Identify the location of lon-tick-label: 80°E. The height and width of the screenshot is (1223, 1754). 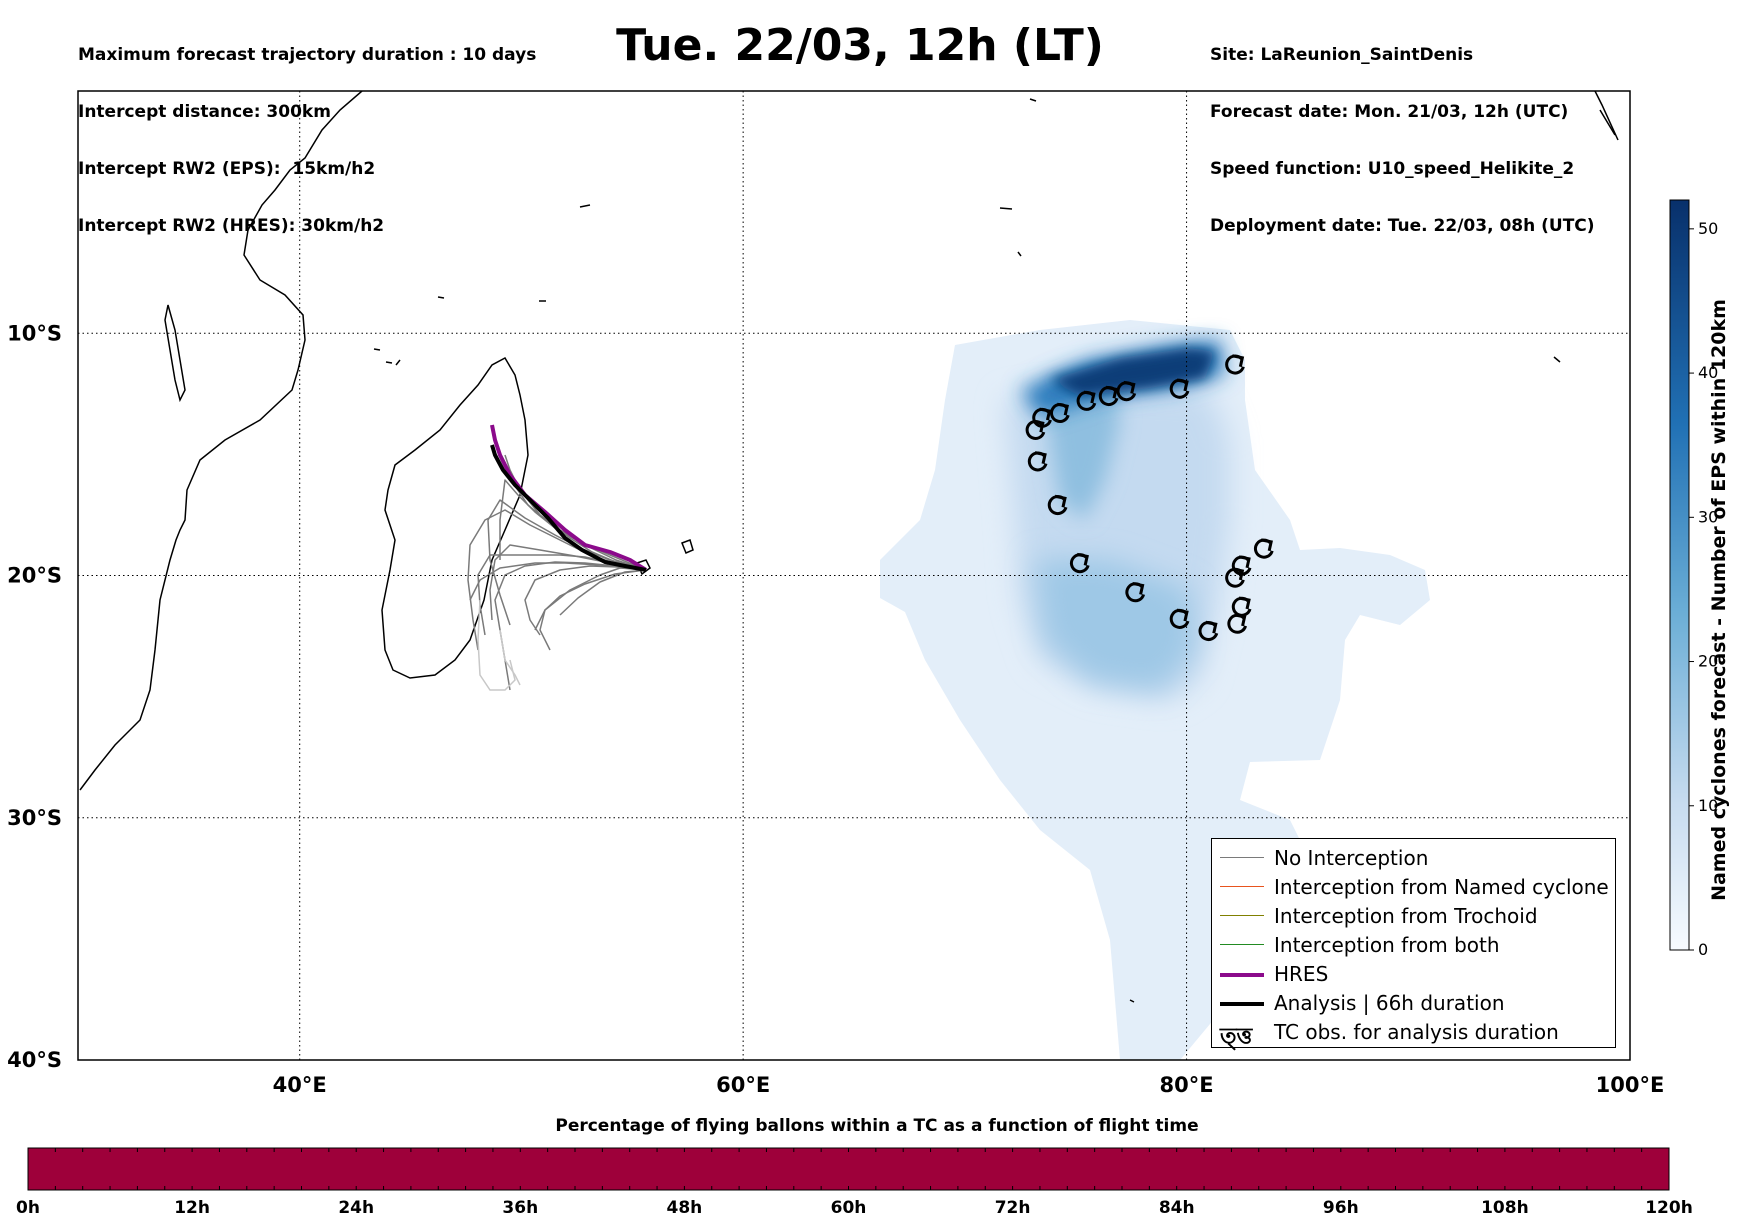
(1187, 1085).